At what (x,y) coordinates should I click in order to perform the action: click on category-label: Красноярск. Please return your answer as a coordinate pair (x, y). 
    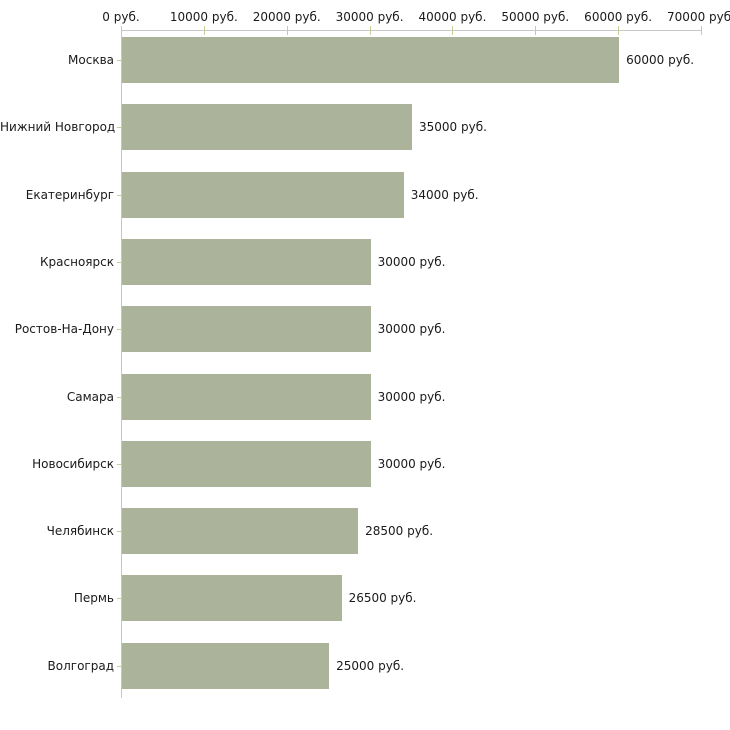
    Looking at the image, I should click on (77, 261).